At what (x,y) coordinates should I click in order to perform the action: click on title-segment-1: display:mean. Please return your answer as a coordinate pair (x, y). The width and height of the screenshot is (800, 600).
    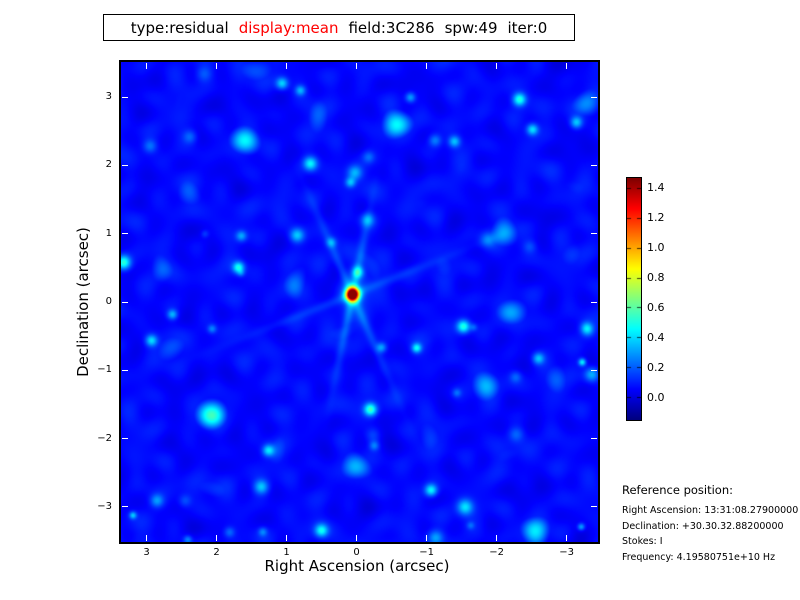
    Looking at the image, I should click on (288, 27).